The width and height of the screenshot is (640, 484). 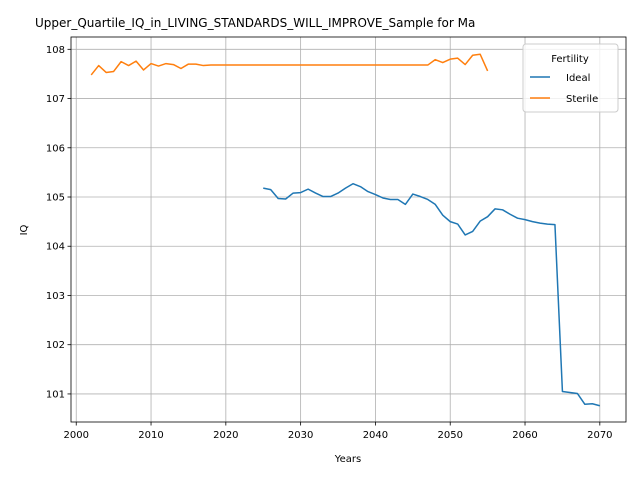 I want to click on y-axis-title: IQ, so click(x=24, y=229).